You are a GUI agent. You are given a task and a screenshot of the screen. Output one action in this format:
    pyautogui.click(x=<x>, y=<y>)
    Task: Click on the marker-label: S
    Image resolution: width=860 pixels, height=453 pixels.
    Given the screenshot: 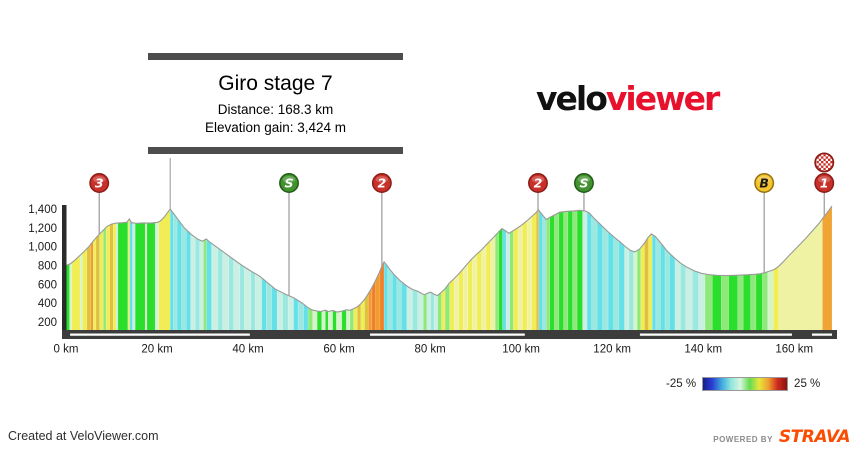 What is the action you would take?
    pyautogui.click(x=583, y=182)
    